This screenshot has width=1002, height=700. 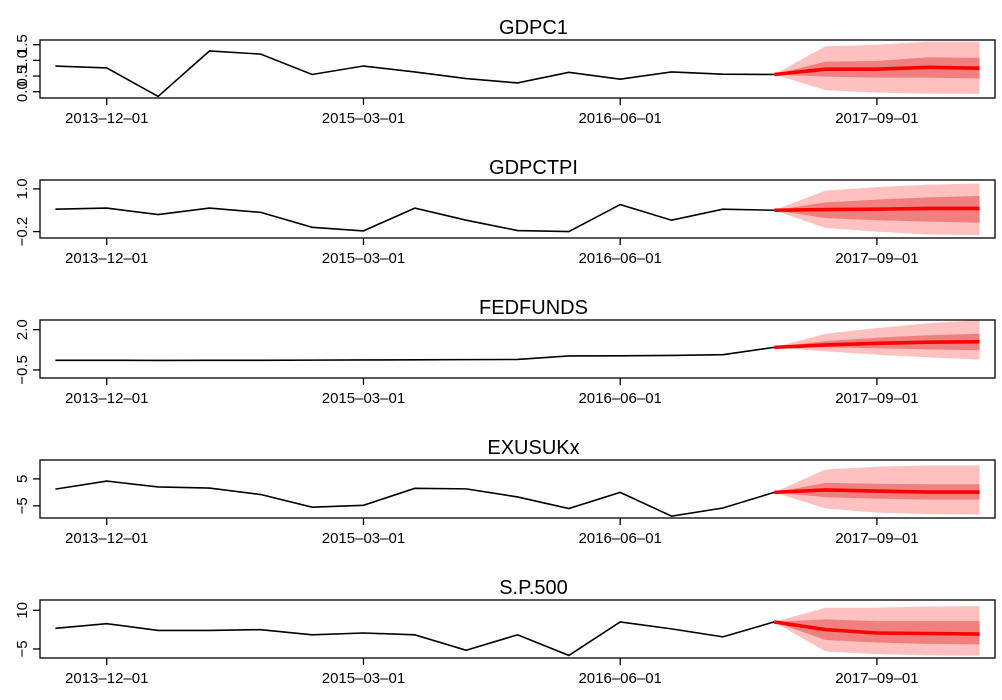 What do you see at coordinates (533, 28) in the screenshot?
I see `panel-title: GDPC1` at bounding box center [533, 28].